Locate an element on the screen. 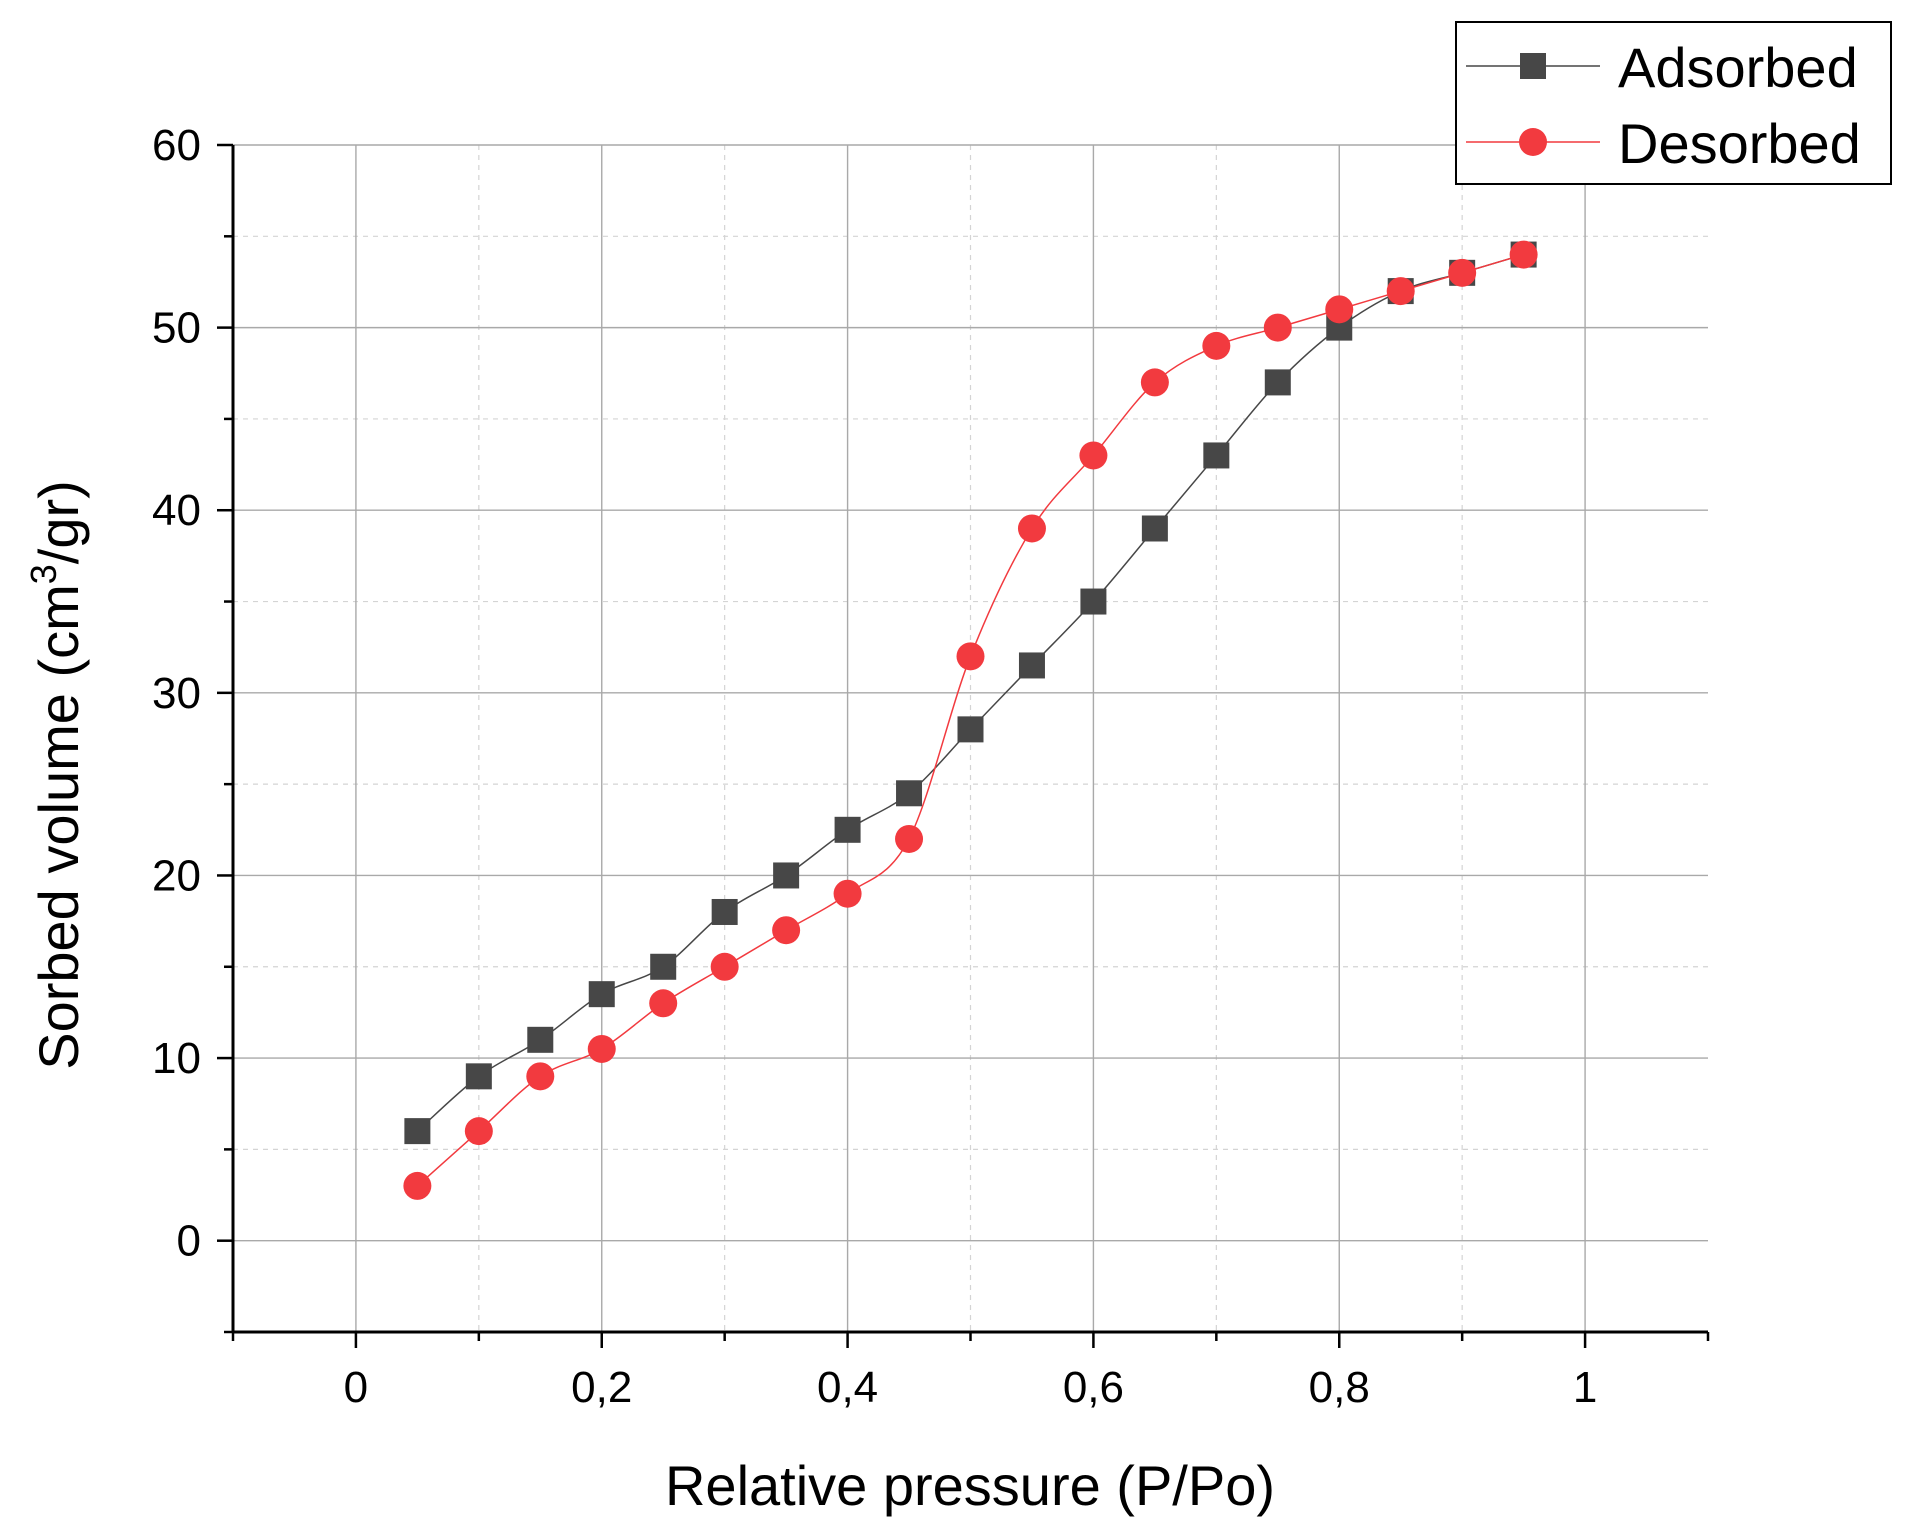 The image size is (1908, 1537). x-tick-label: 0 is located at coordinates (356, 1387).